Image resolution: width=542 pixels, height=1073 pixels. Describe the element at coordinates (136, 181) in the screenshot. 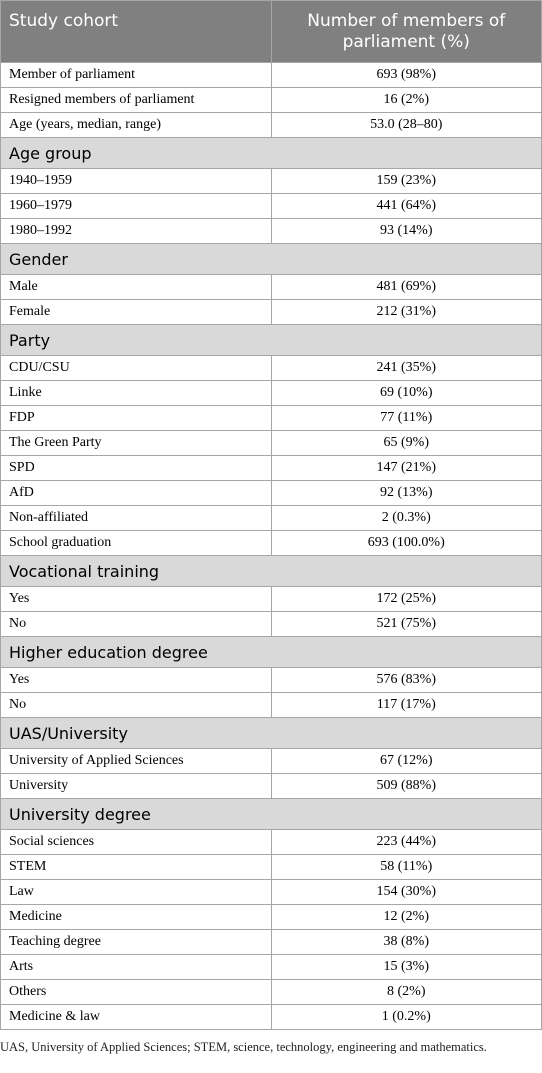

I see `row-label: 1940–1959` at that location.